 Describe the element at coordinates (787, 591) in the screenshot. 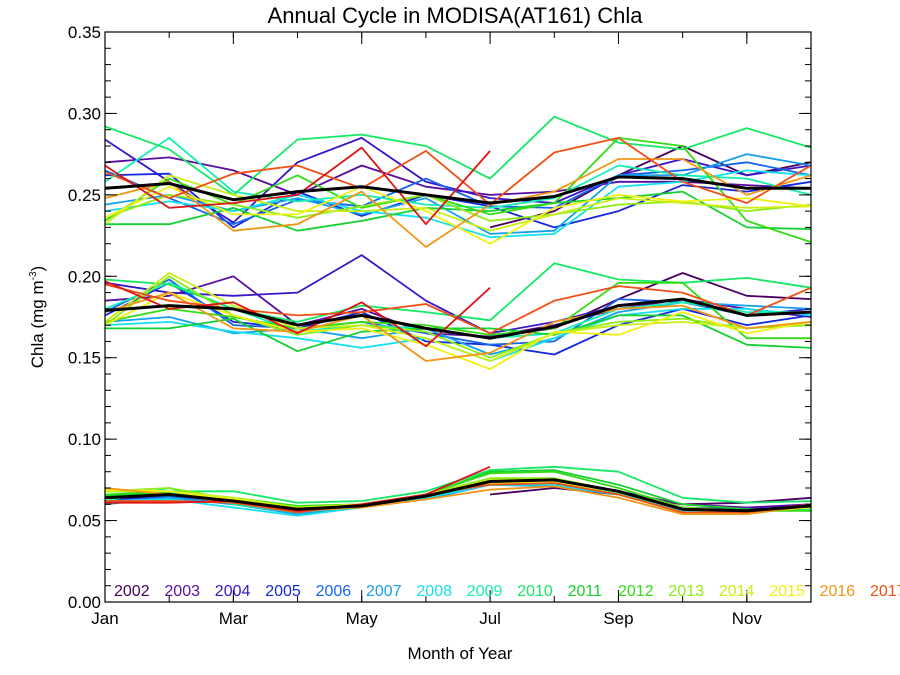

I see `legend-entry-2015: 2015` at that location.